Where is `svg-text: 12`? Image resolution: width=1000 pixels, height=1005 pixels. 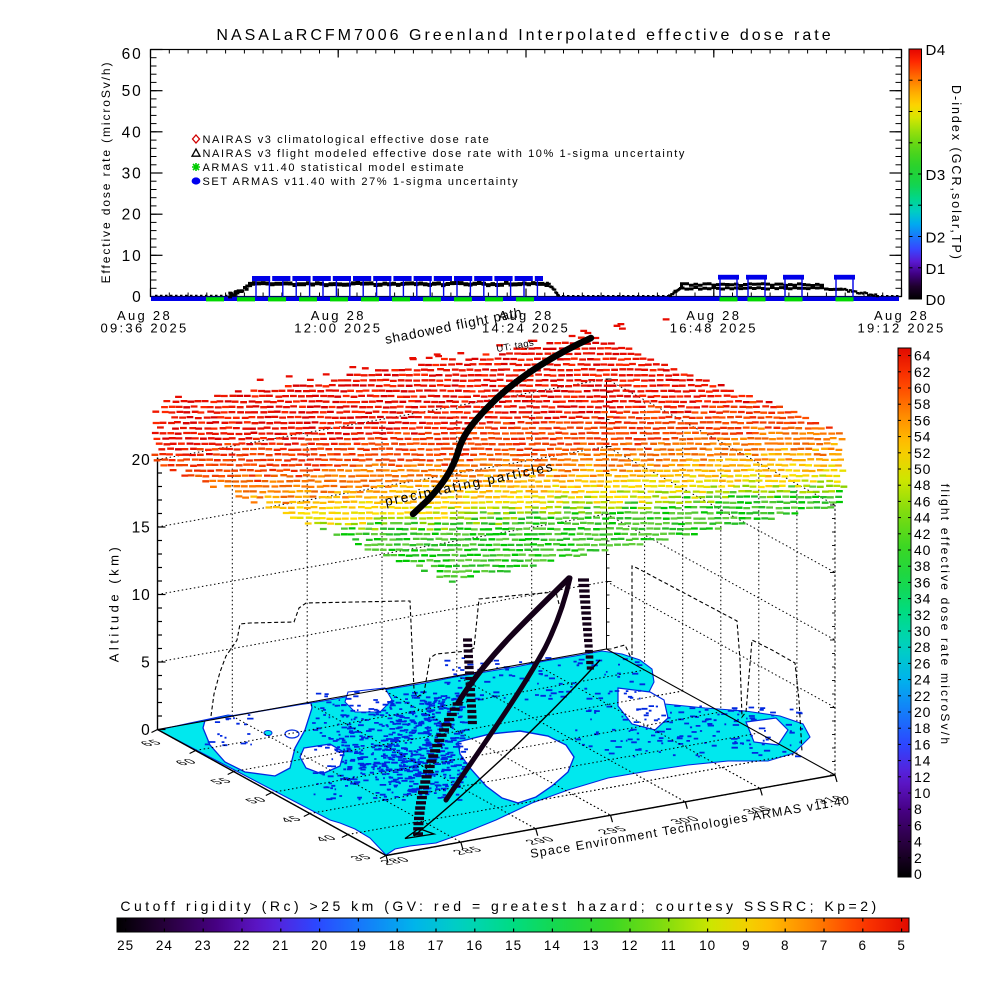 svg-text: 12 is located at coordinates (629, 945).